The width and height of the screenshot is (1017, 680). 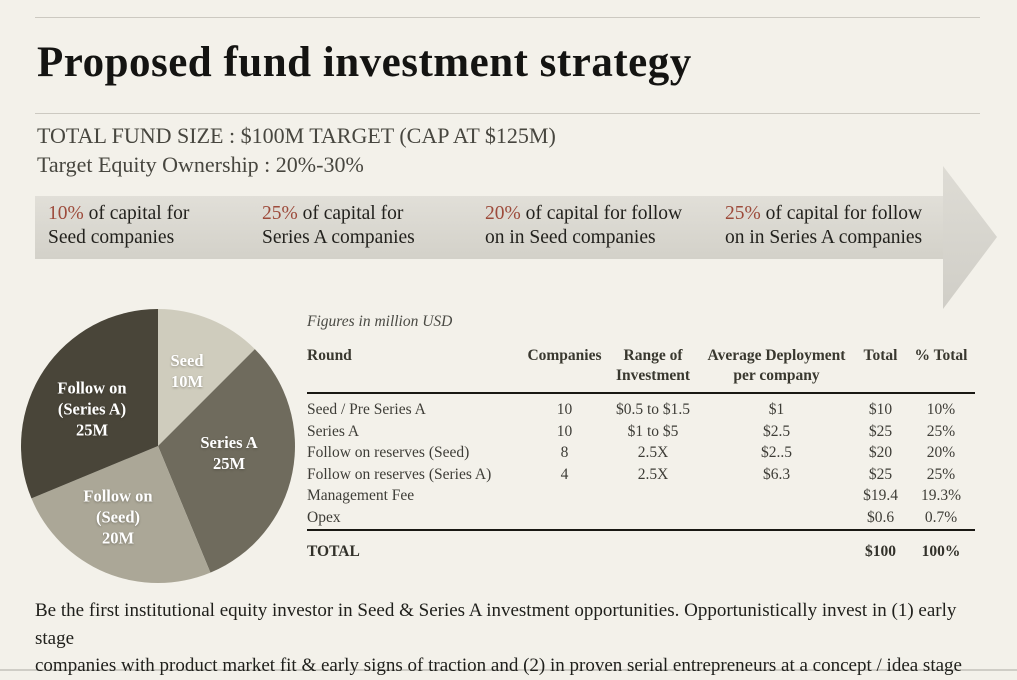 I want to click on col-header-round: Round, so click(x=414, y=370).